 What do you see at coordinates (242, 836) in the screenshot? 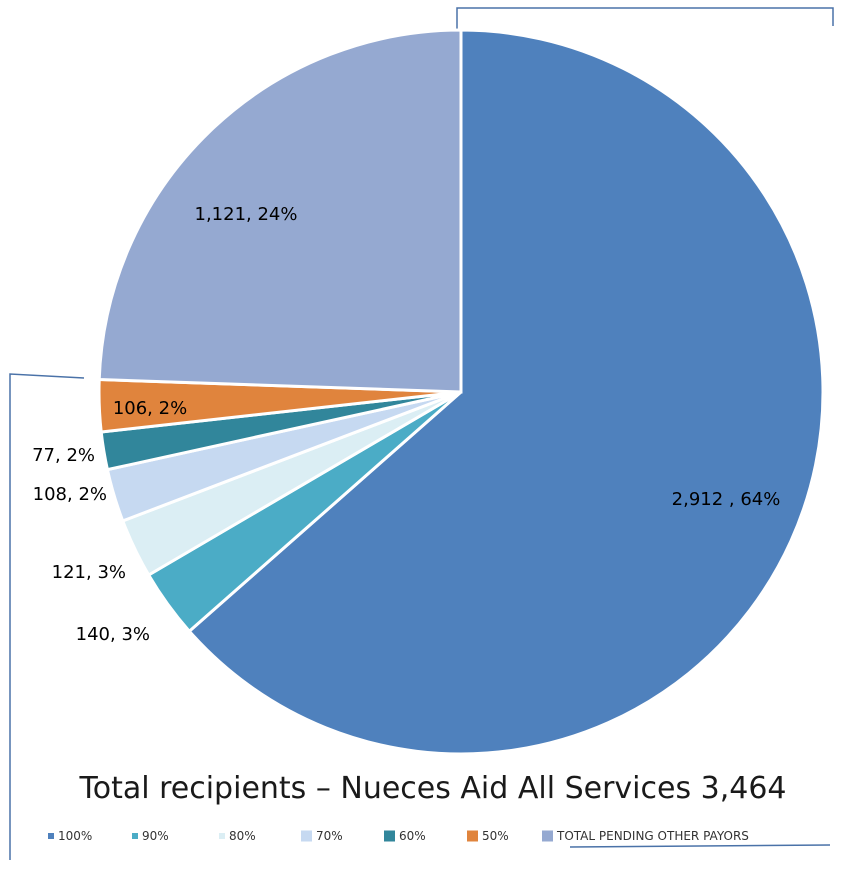
I see `legend-label-3: 80%` at bounding box center [242, 836].